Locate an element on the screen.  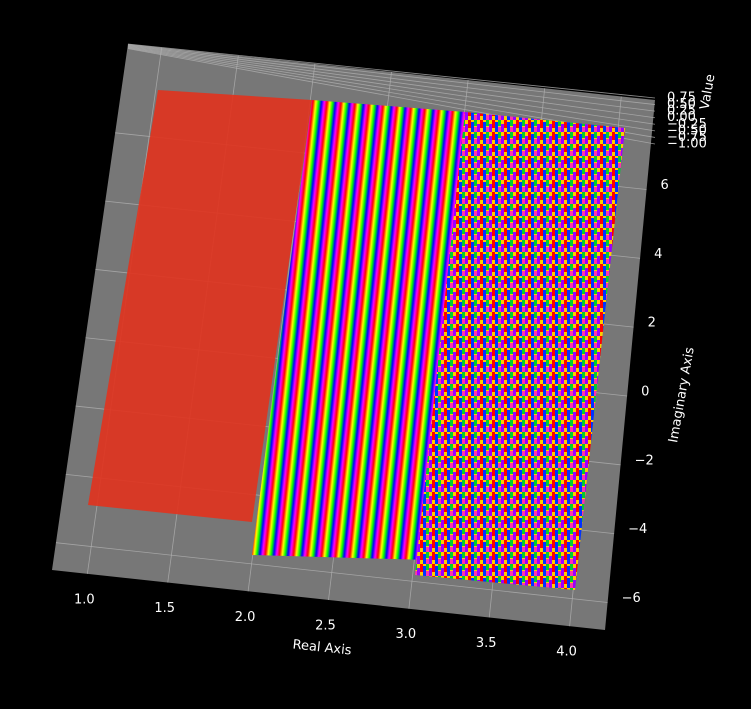
x-tick-label: 2.5 is located at coordinates (325, 626).